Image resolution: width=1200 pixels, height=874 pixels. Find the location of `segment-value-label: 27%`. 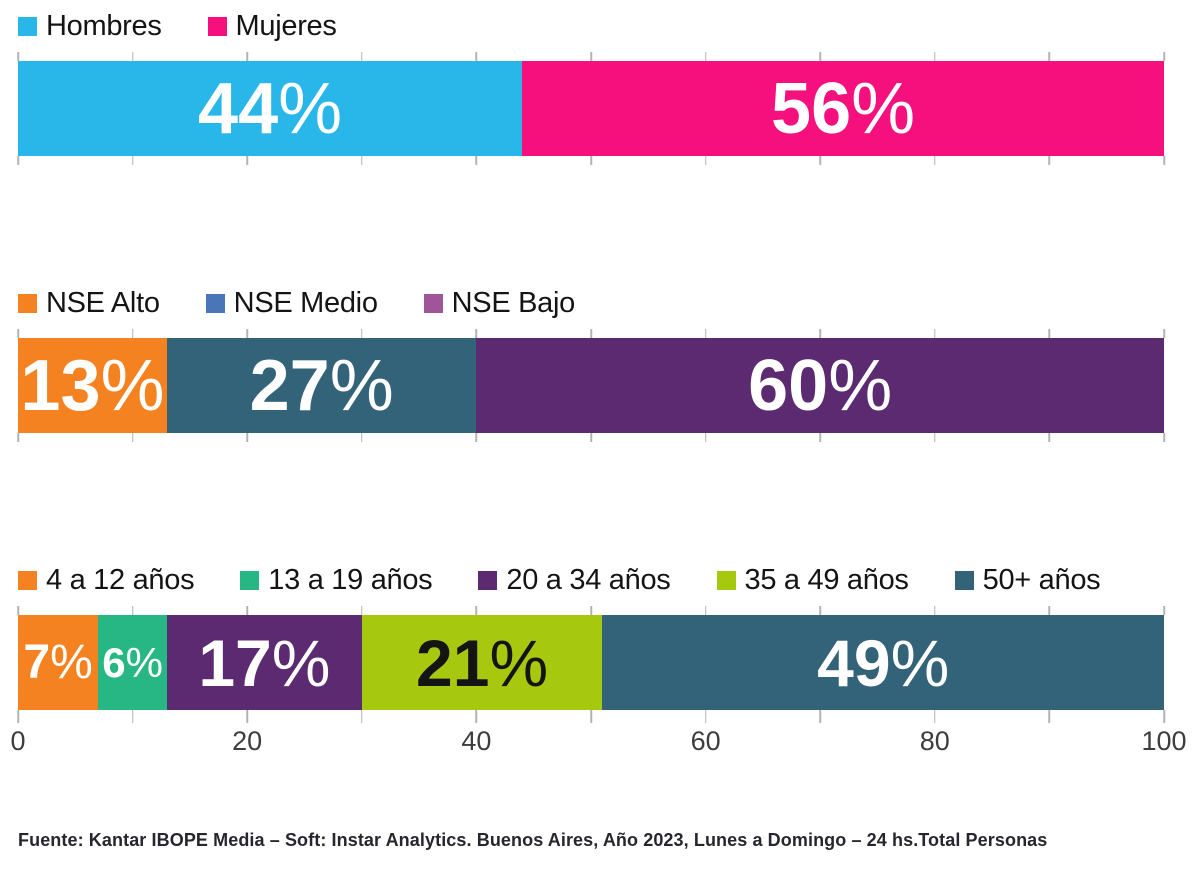

segment-value-label: 27% is located at coordinates (321, 385).